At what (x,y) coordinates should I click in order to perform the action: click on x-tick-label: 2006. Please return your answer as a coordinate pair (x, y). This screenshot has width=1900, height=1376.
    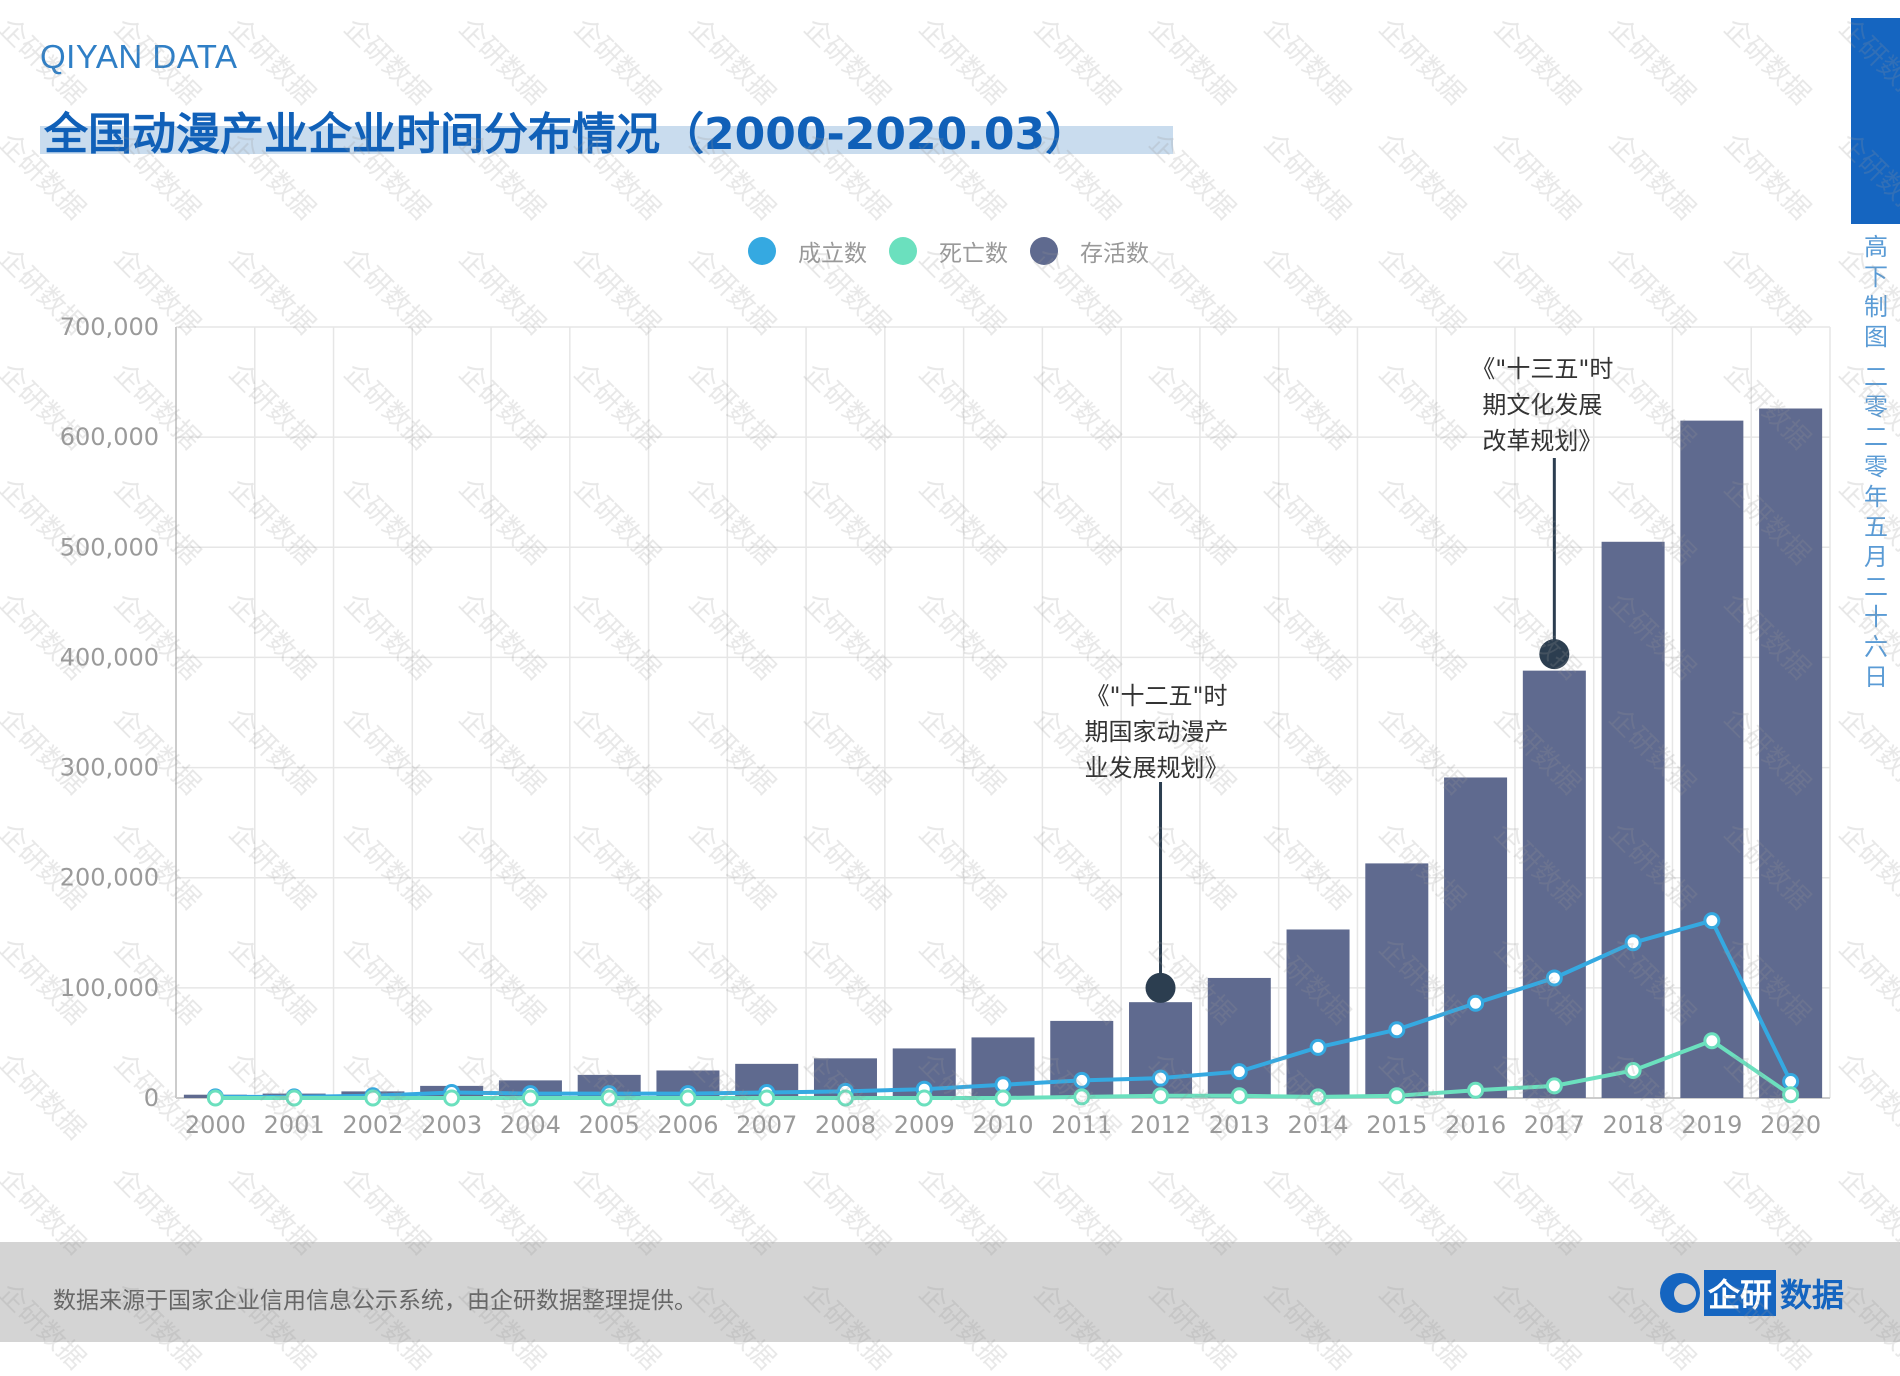
    Looking at the image, I should click on (687, 1125).